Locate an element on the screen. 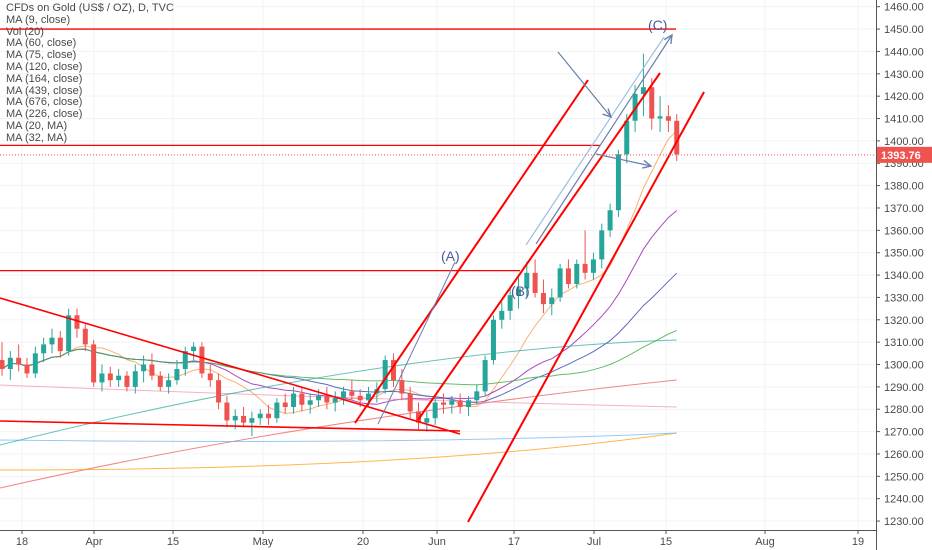 This screenshot has height=550, width=932. price-tick-label: 1450.00 is located at coordinates (904, 30).